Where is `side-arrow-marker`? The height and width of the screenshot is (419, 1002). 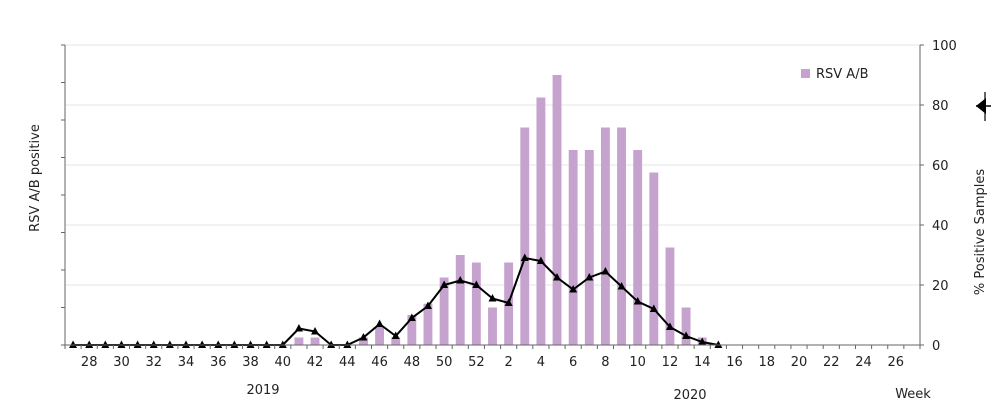 side-arrow-marker is located at coordinates (983, 106).